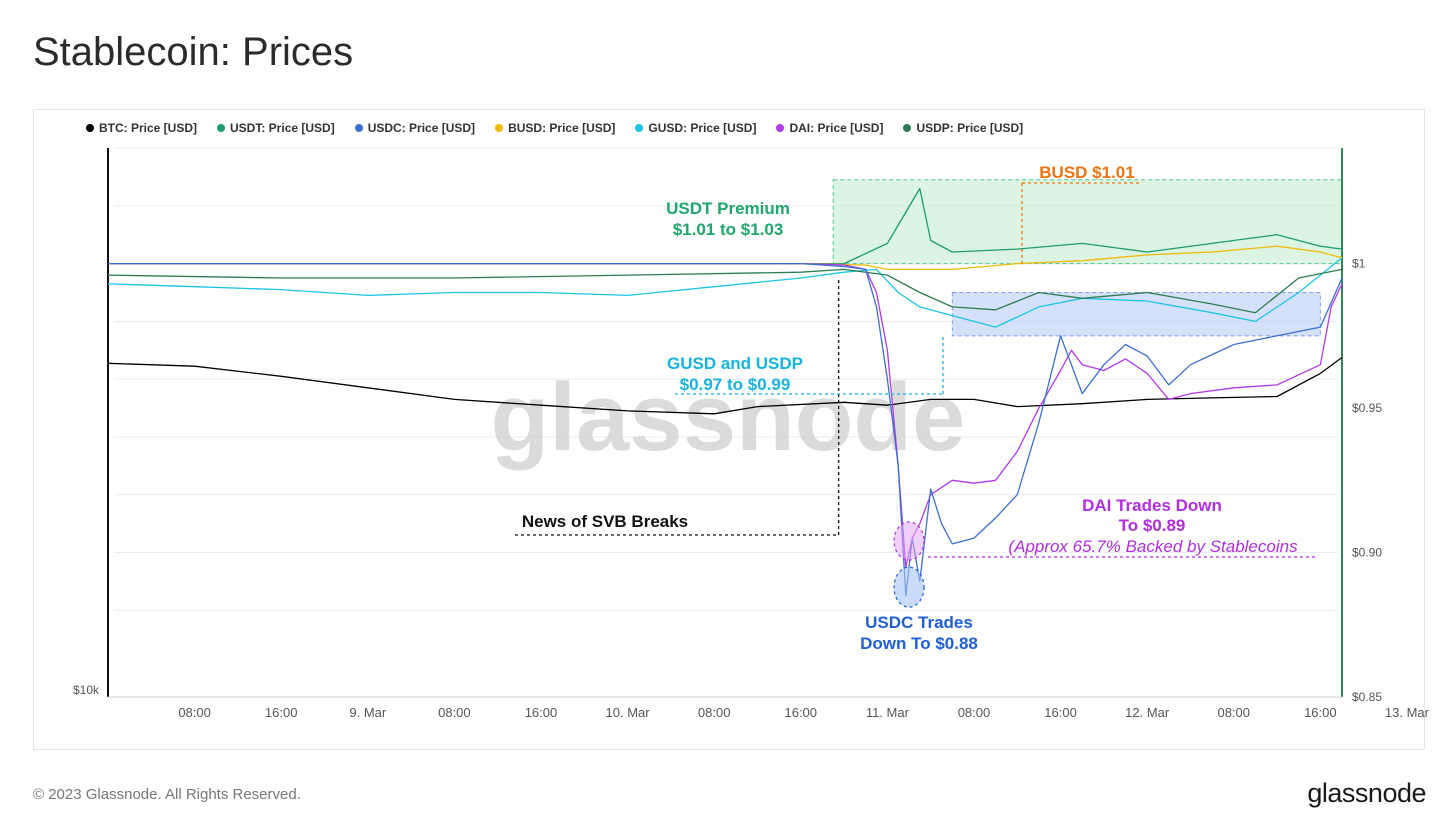 The width and height of the screenshot is (1456, 839). I want to click on legend-item-gusd: GUSD: Price [USD], so click(695, 128).